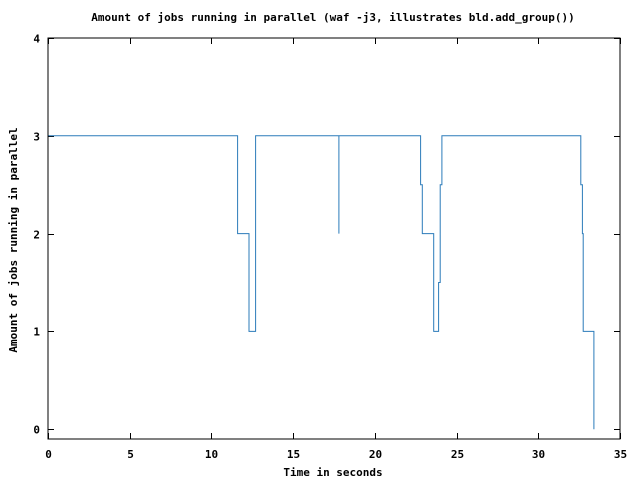 This screenshot has width=640, height=480. What do you see at coordinates (48, 454) in the screenshot?
I see `x-tick-label: 0` at bounding box center [48, 454].